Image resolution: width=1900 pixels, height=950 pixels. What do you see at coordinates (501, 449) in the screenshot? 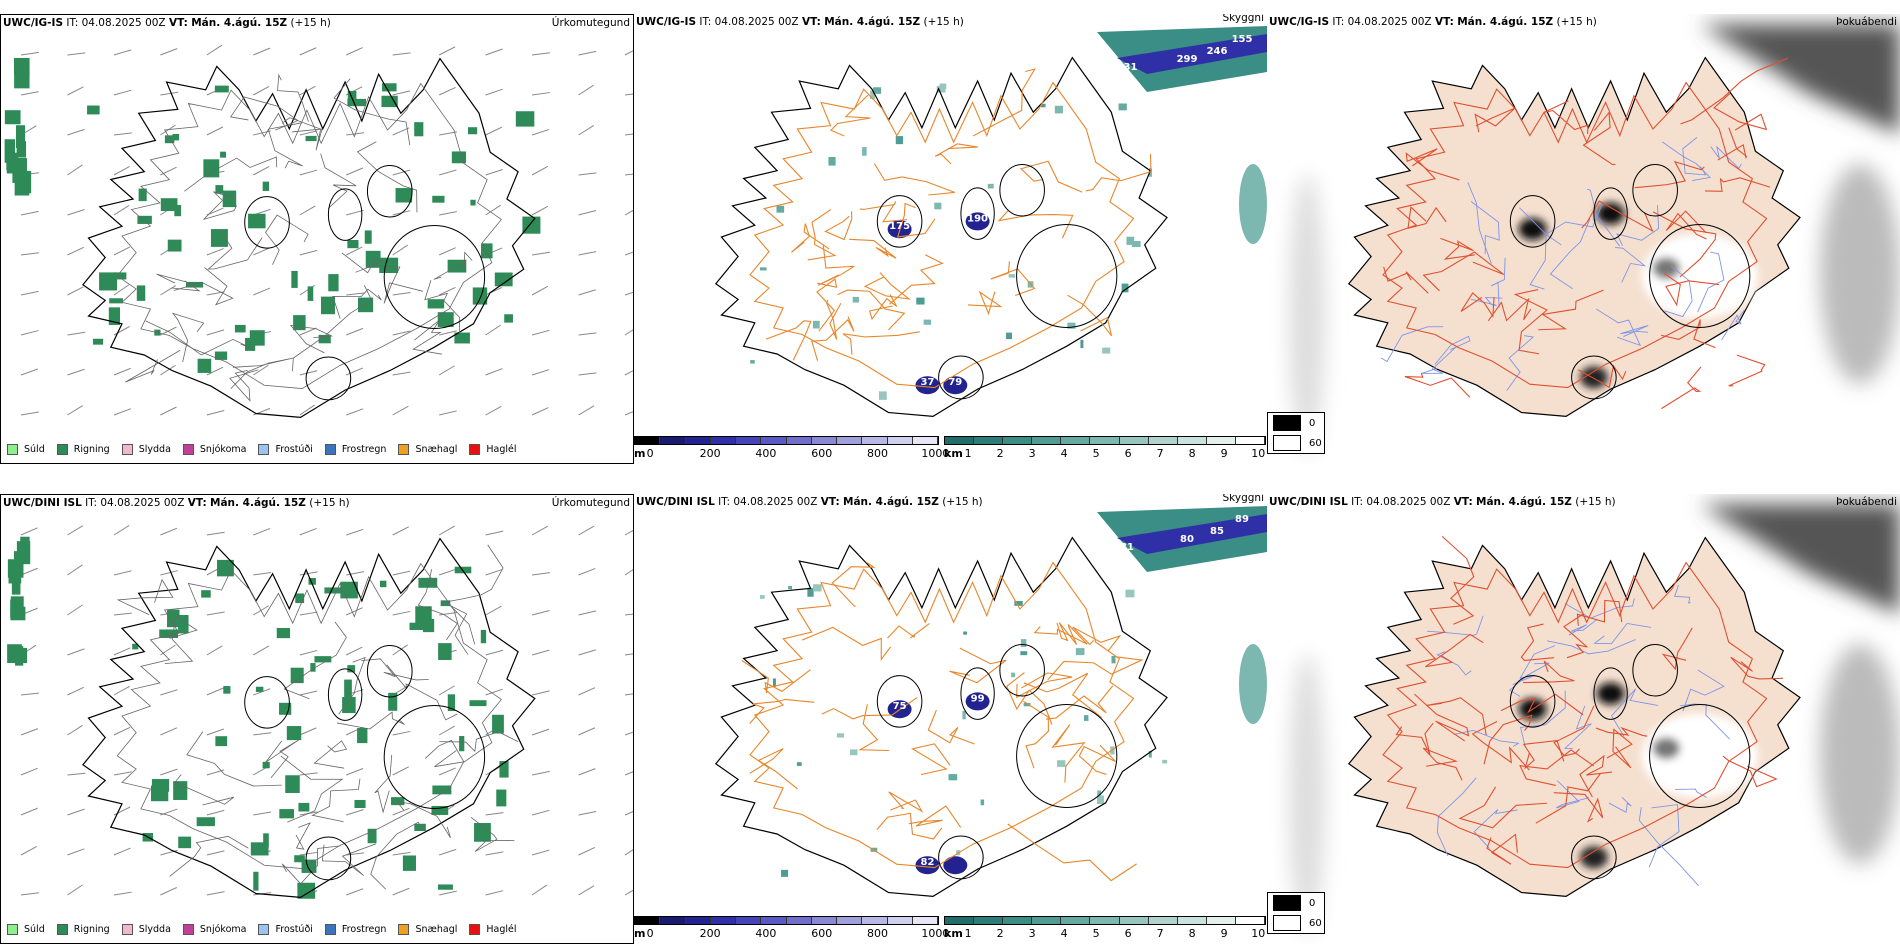
I see `legend-label: Haglél` at bounding box center [501, 449].